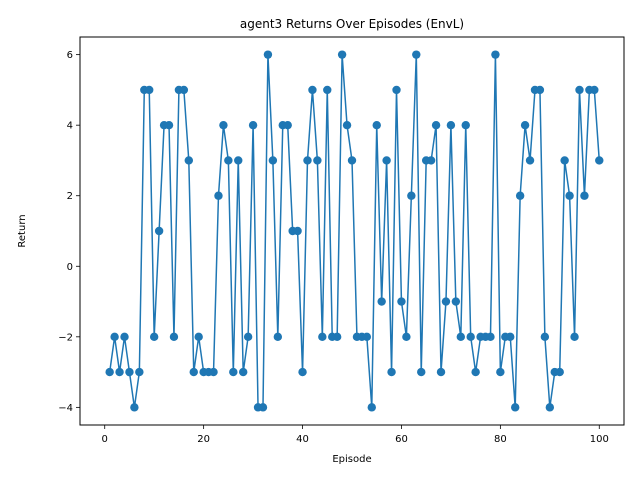 This screenshot has width=640, height=480. I want to click on y-tick-label: 0, so click(70, 267).